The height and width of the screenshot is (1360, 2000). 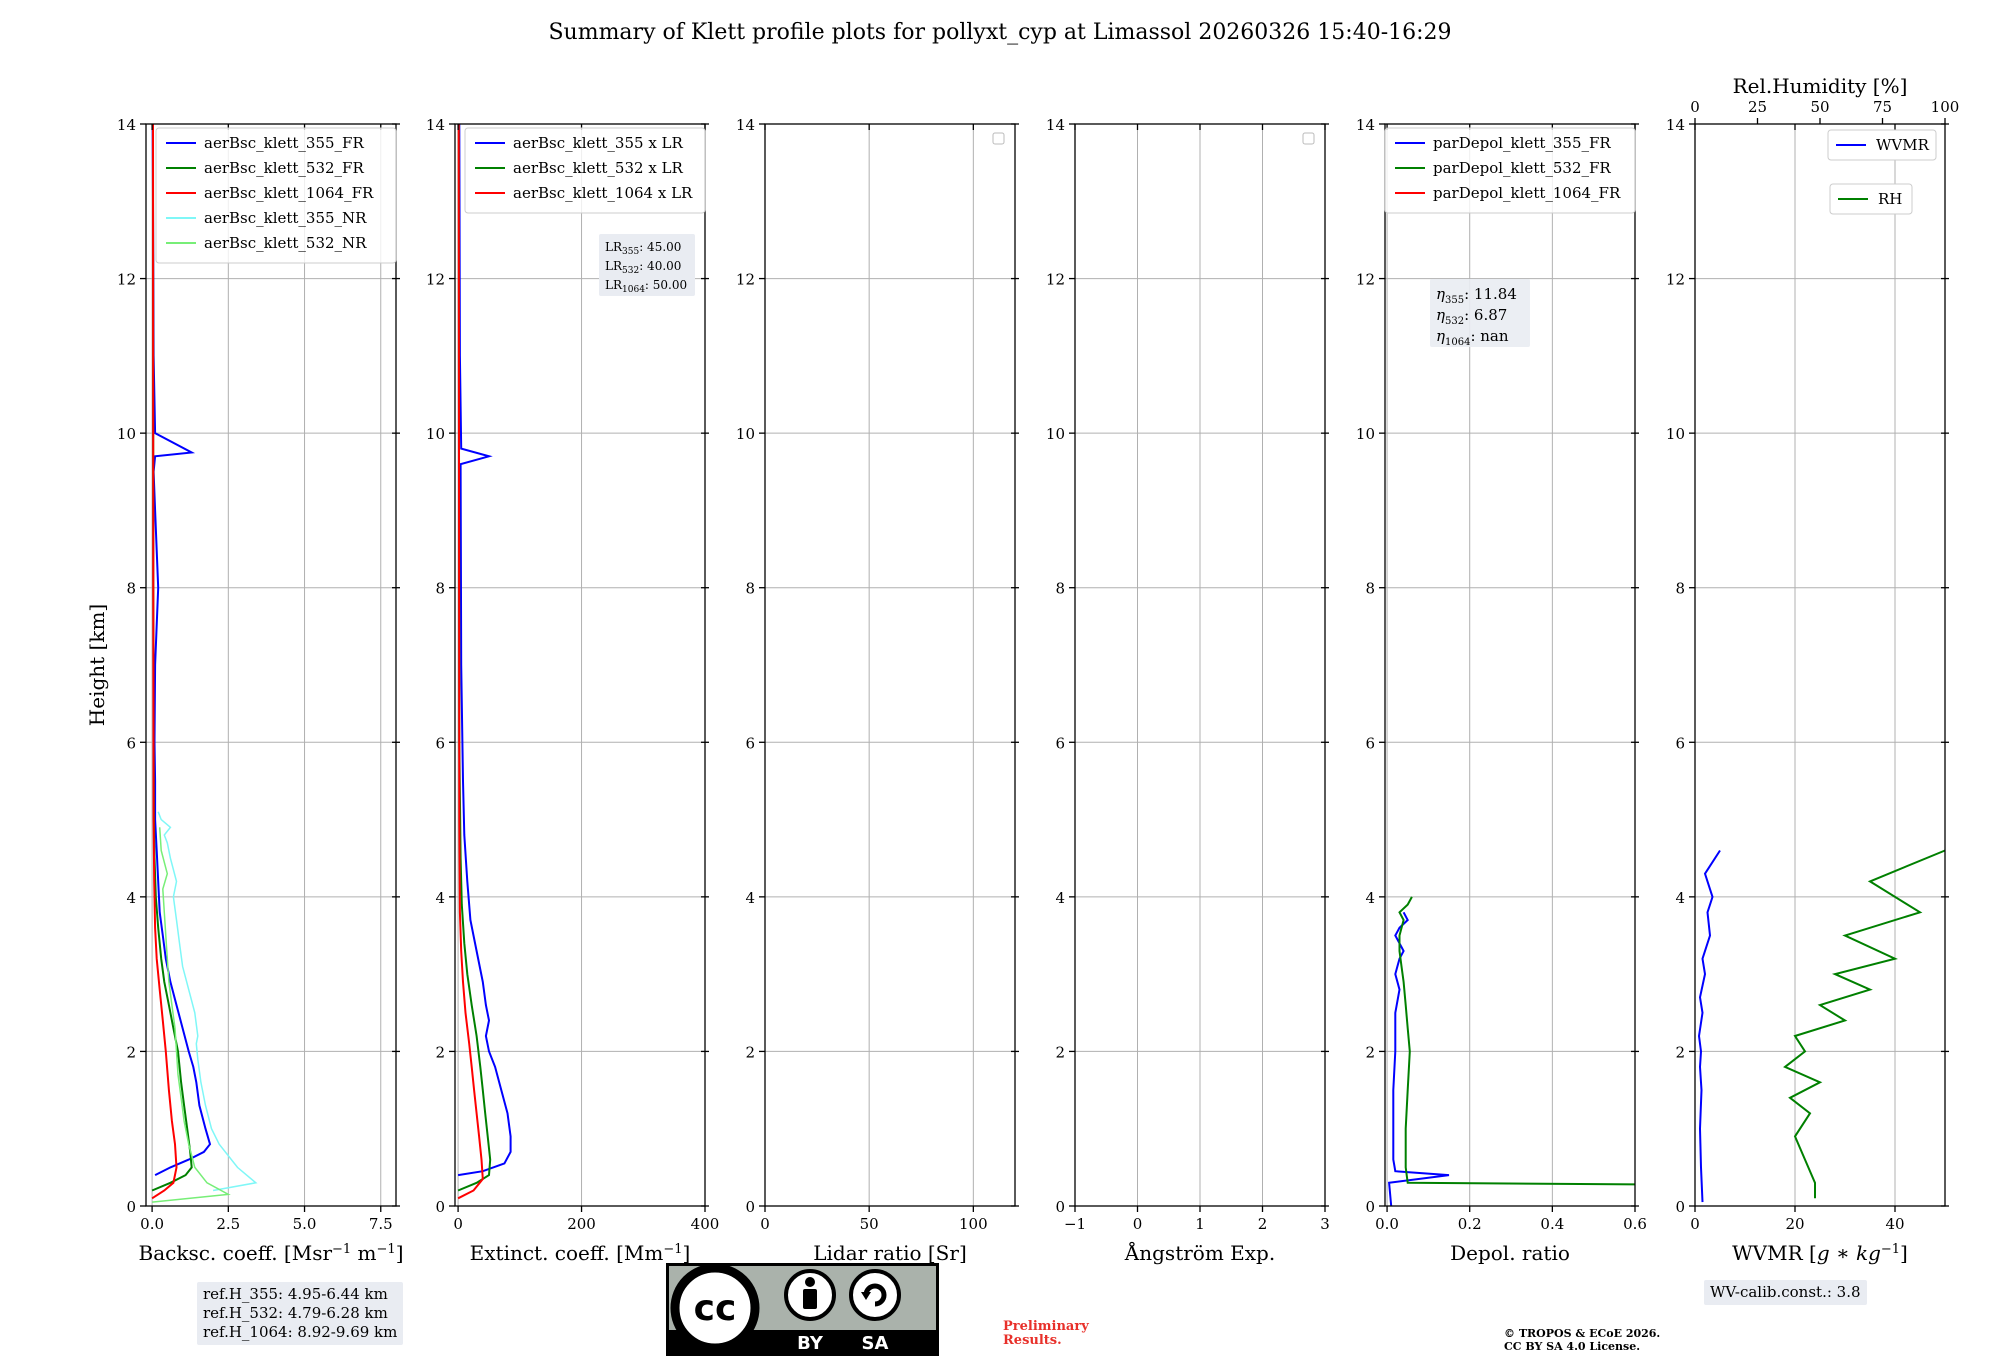 What do you see at coordinates (228, 1224) in the screenshot?
I see `x-tick-label: 2.5` at bounding box center [228, 1224].